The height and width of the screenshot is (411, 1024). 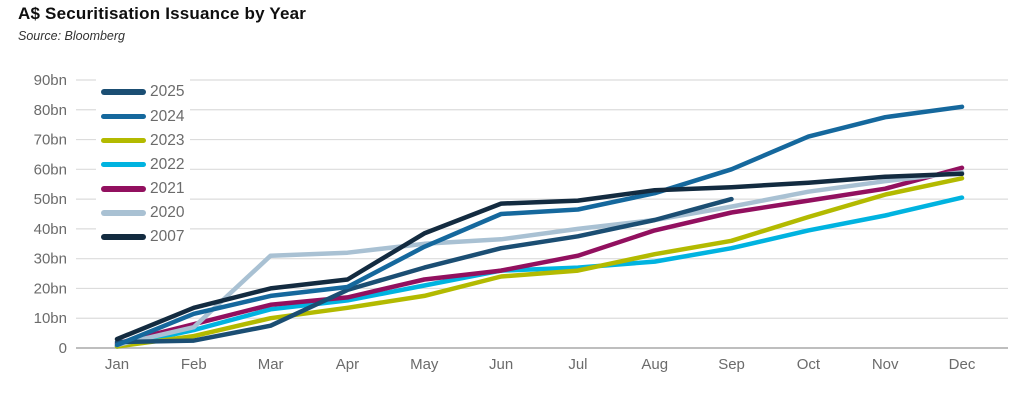 What do you see at coordinates (63, 348) in the screenshot?
I see `y-axis-tick-label: 0` at bounding box center [63, 348].